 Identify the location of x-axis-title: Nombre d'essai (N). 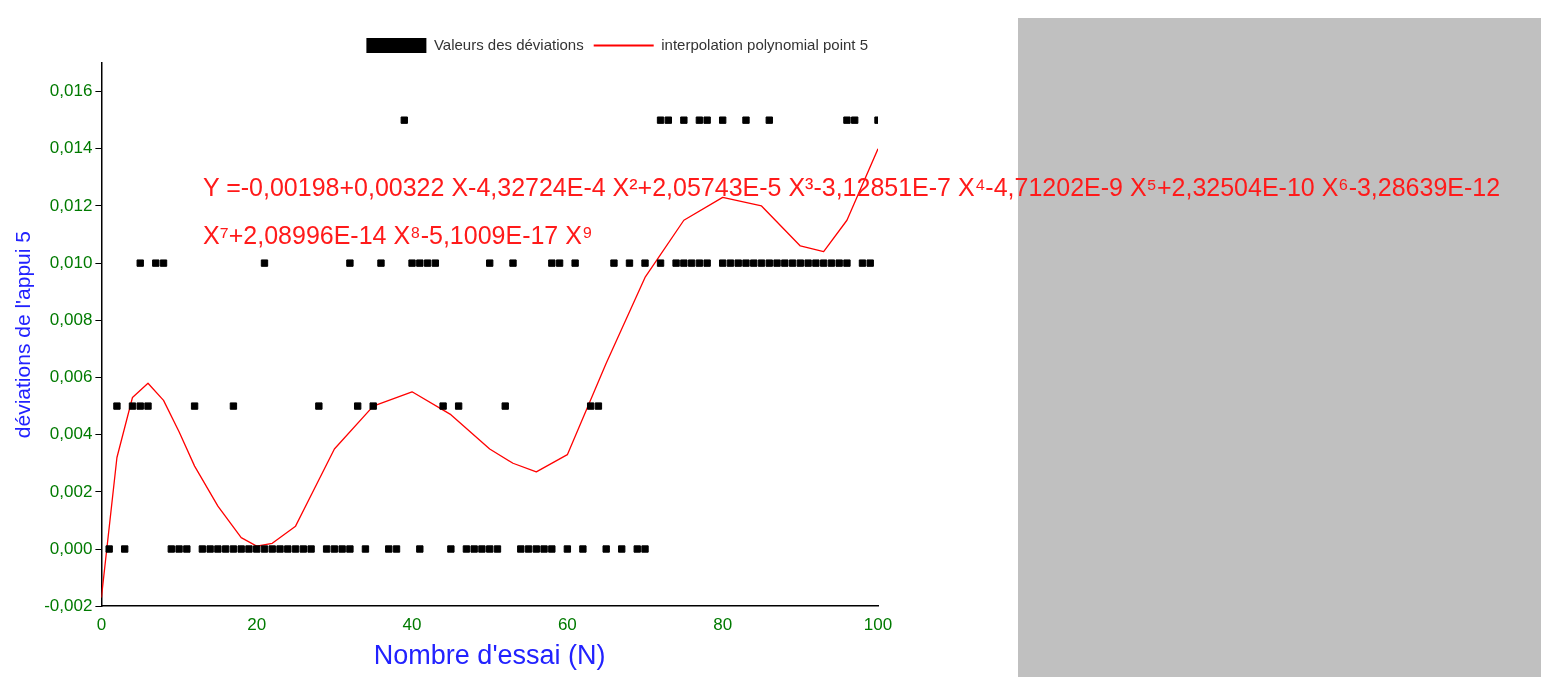
(489, 655).